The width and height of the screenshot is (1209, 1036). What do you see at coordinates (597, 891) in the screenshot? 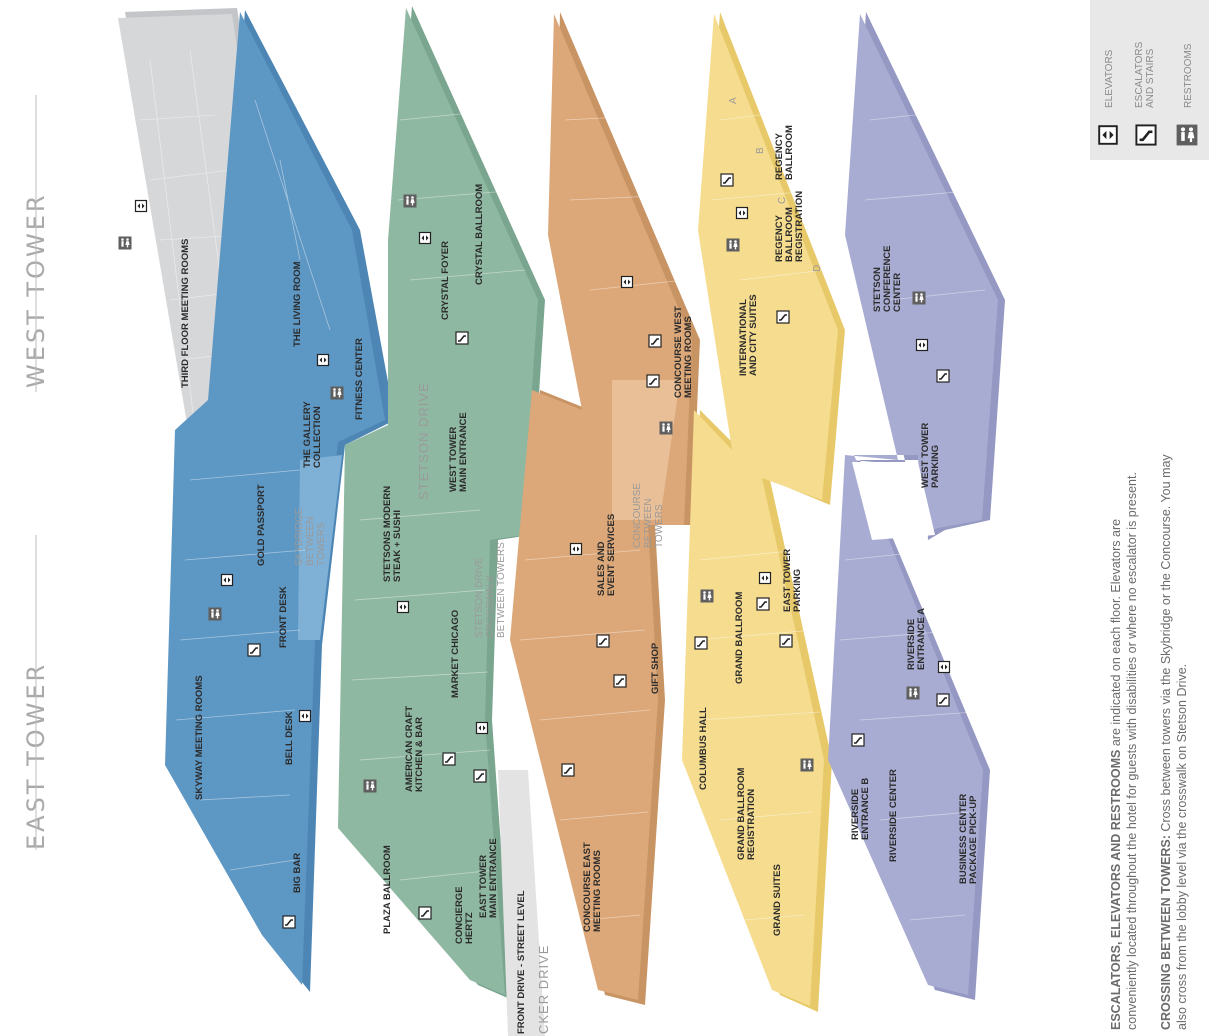
I see `label-concourse-east-2: MEETING ROOMS` at bounding box center [597, 891].